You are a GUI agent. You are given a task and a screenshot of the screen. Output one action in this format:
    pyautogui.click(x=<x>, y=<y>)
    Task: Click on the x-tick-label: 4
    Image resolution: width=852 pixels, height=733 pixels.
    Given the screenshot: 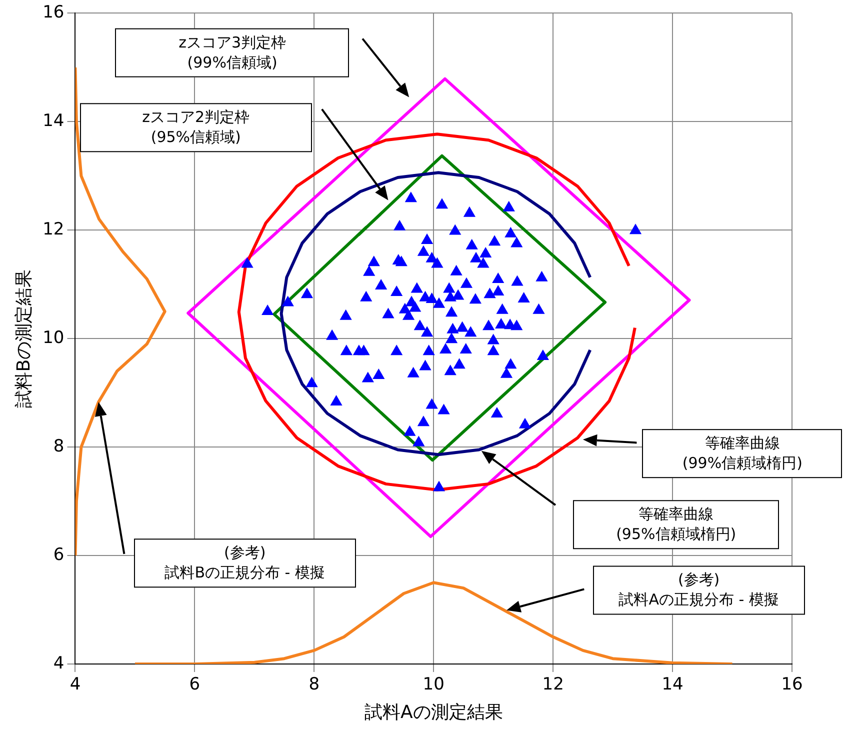 What is the action you would take?
    pyautogui.click(x=75, y=684)
    